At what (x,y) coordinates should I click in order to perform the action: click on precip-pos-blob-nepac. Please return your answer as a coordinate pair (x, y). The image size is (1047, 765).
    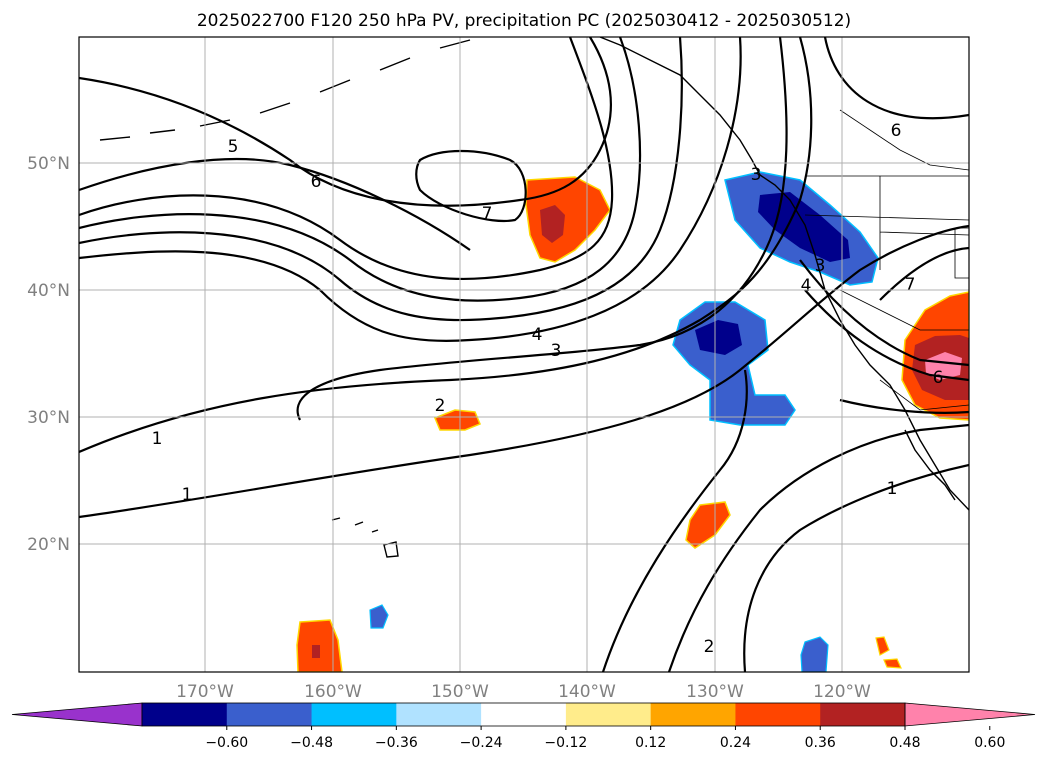
    Looking at the image, I should click on (568, 219).